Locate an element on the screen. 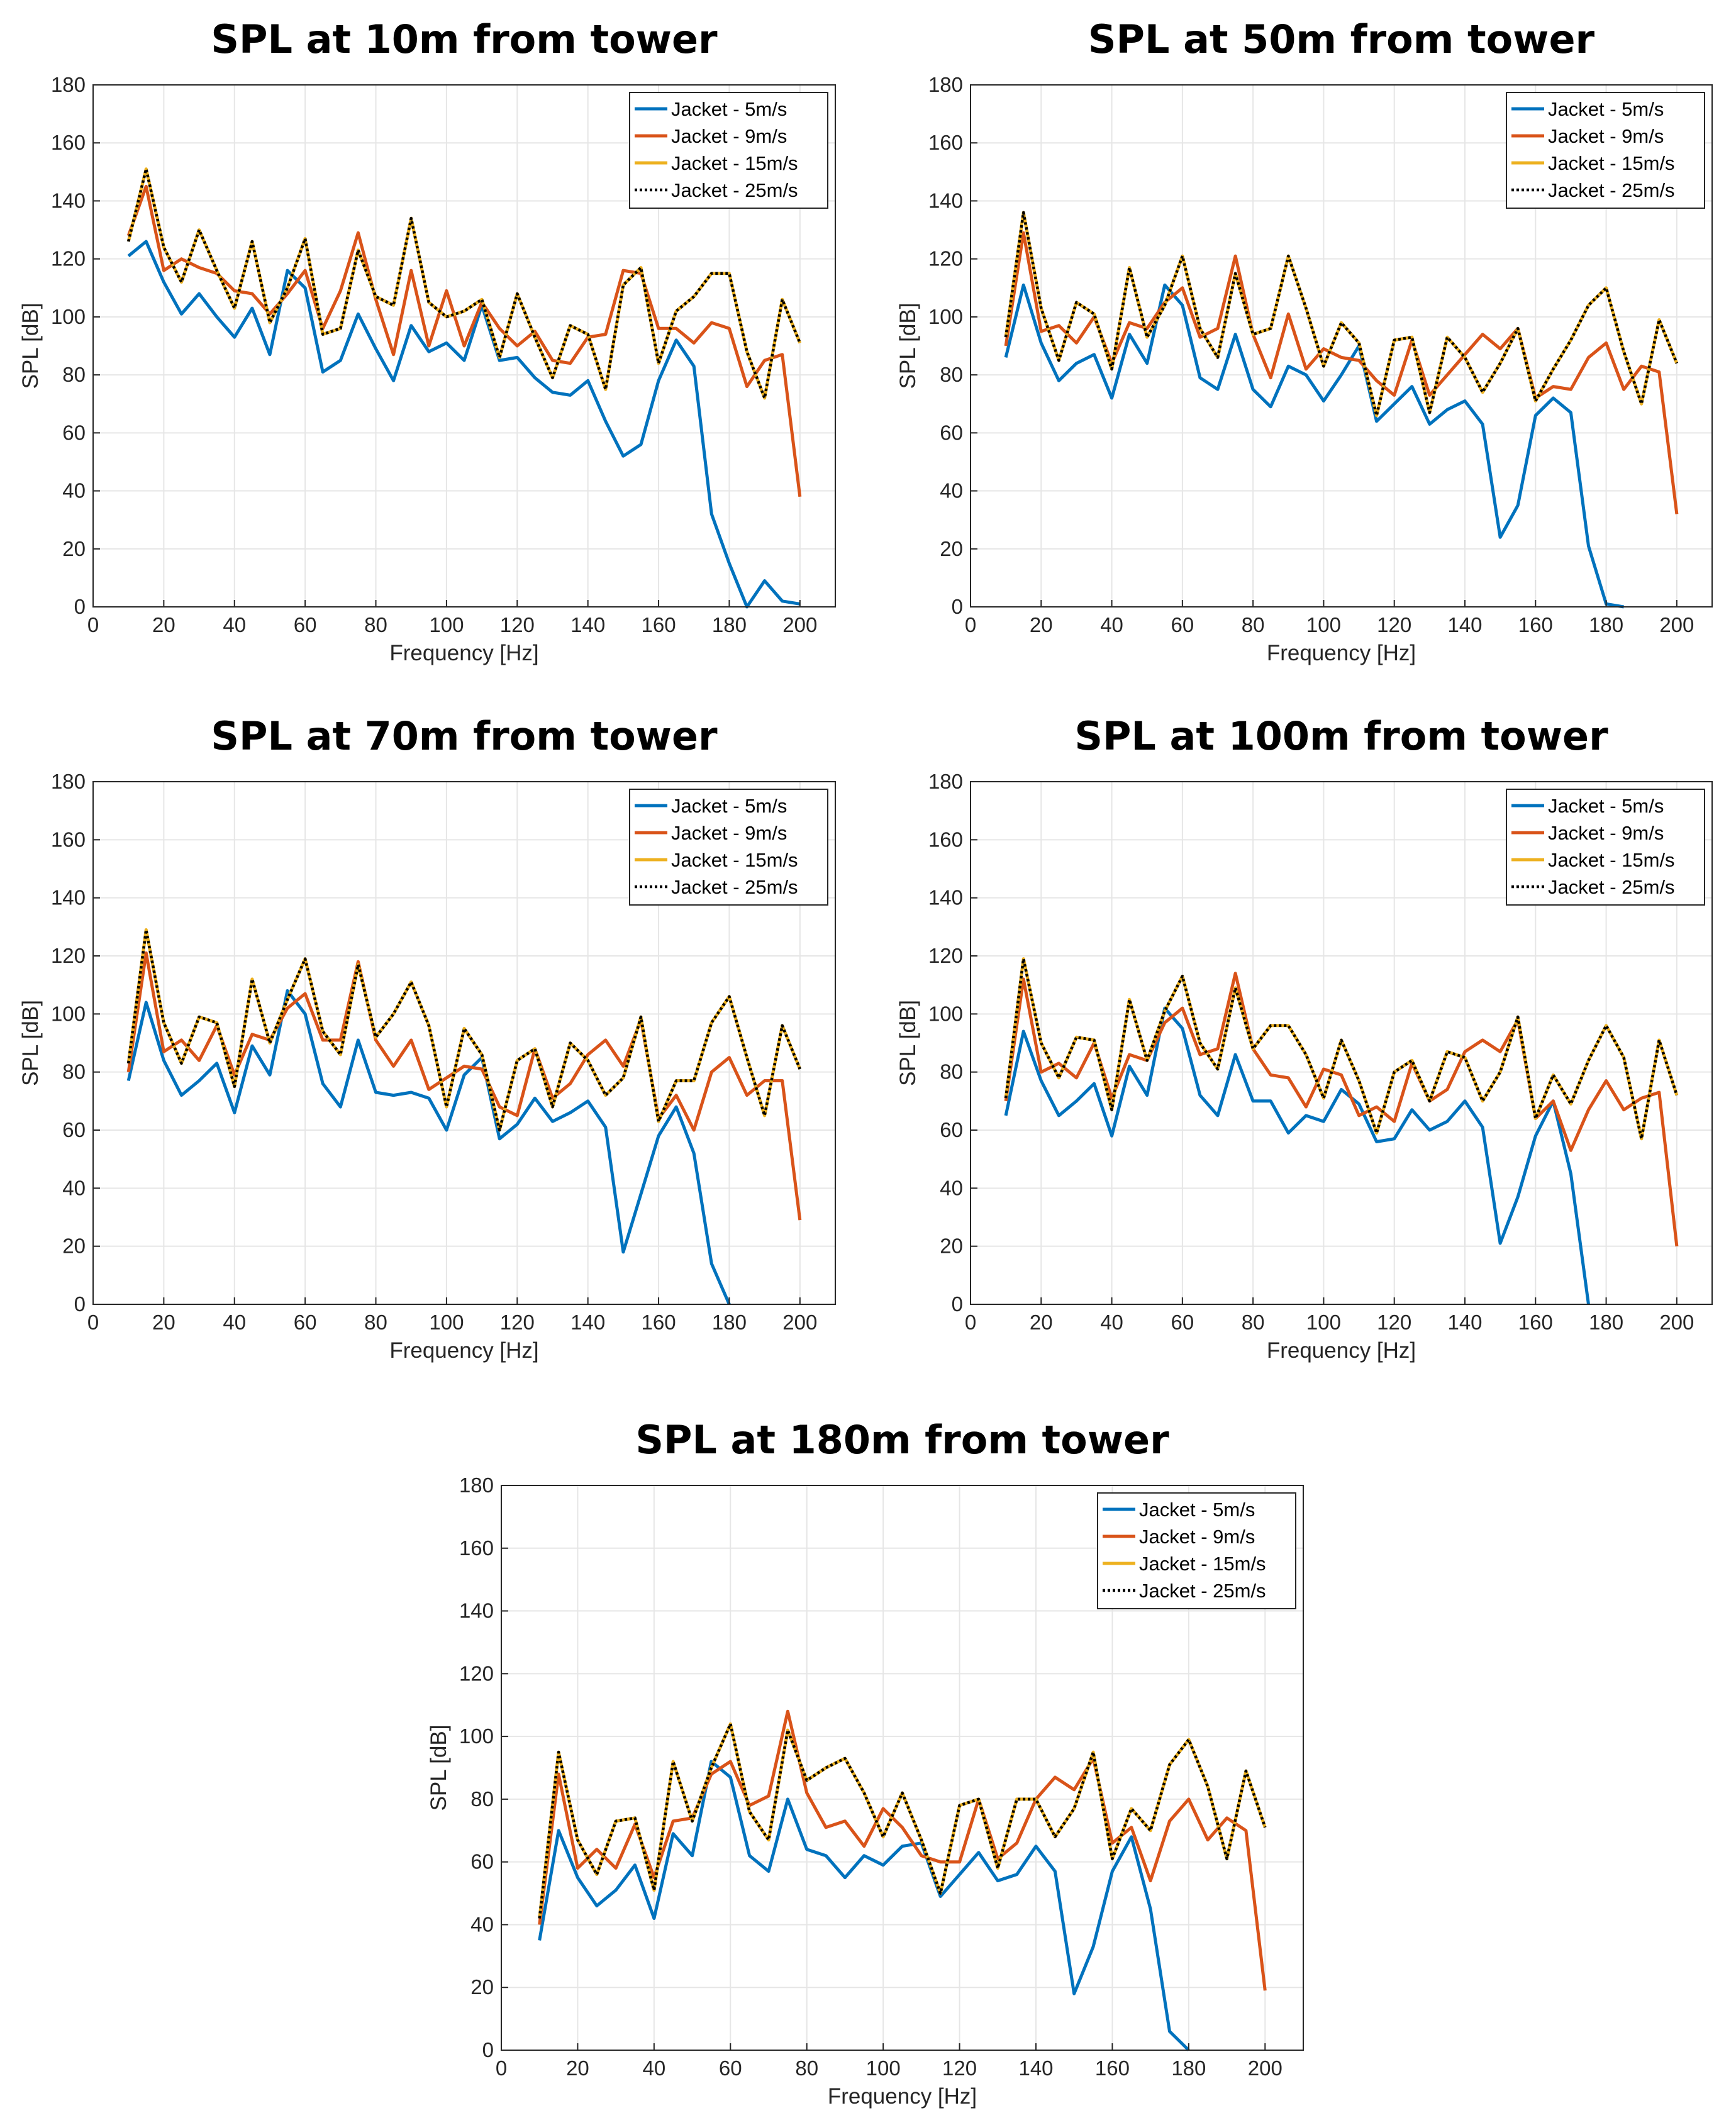  y-tick-label: 20 is located at coordinates (74, 549).